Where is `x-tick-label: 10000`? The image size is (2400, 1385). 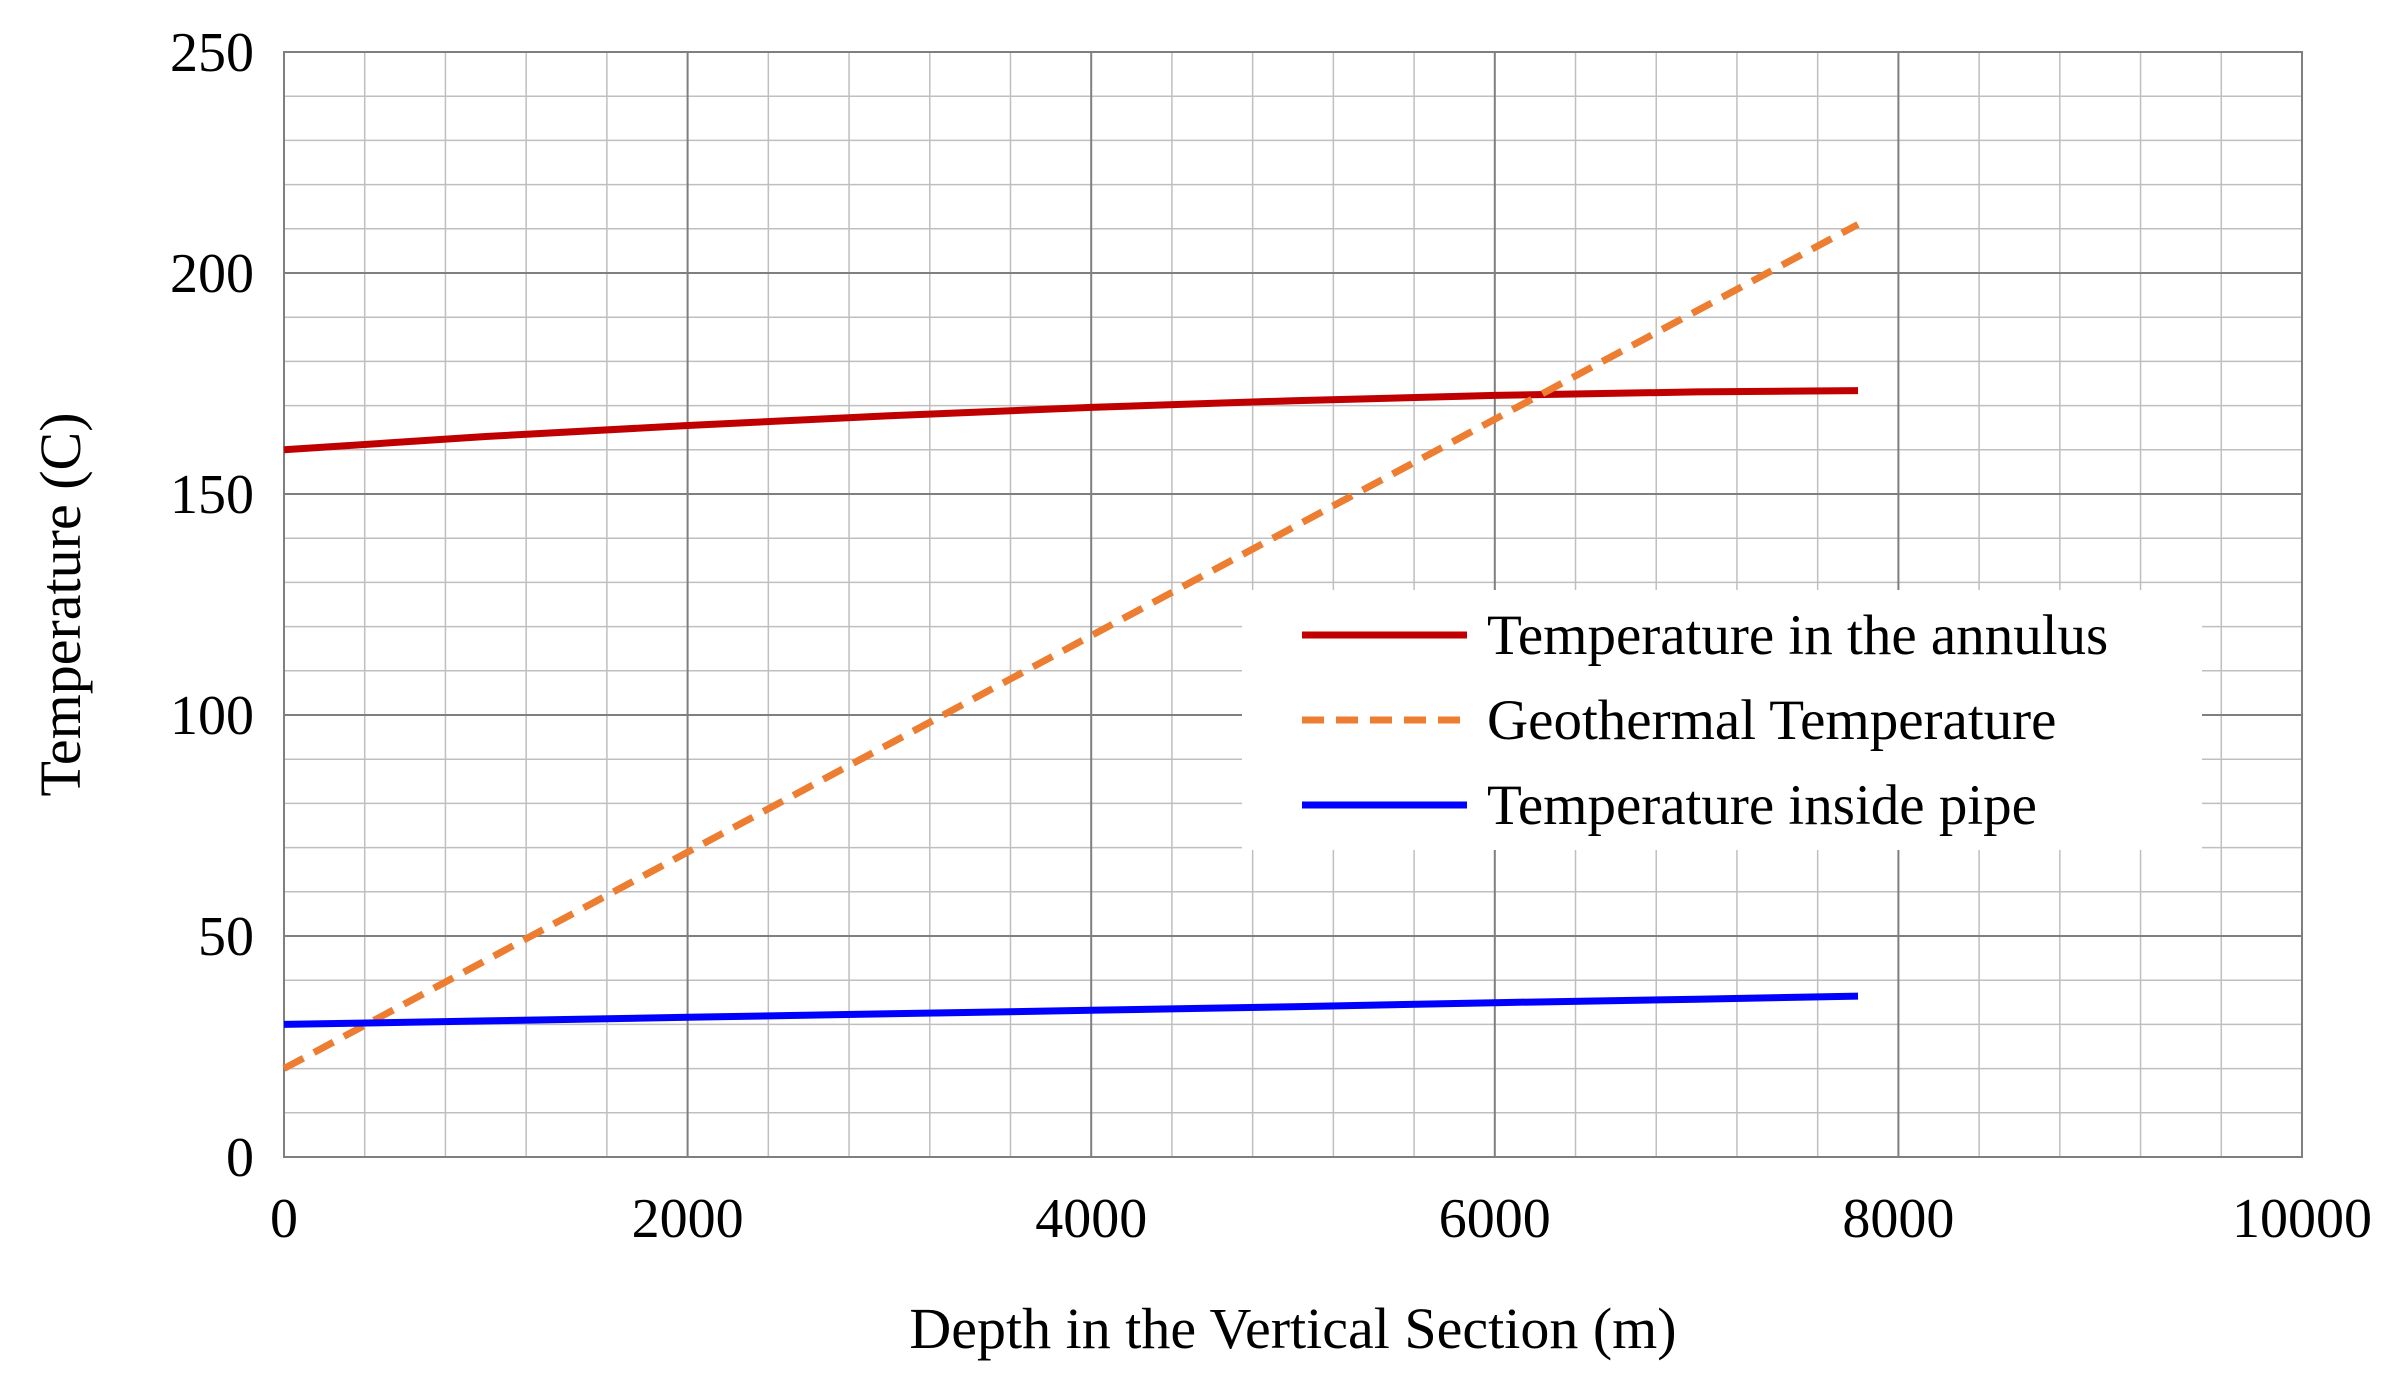
x-tick-label: 10000 is located at coordinates (2302, 1219).